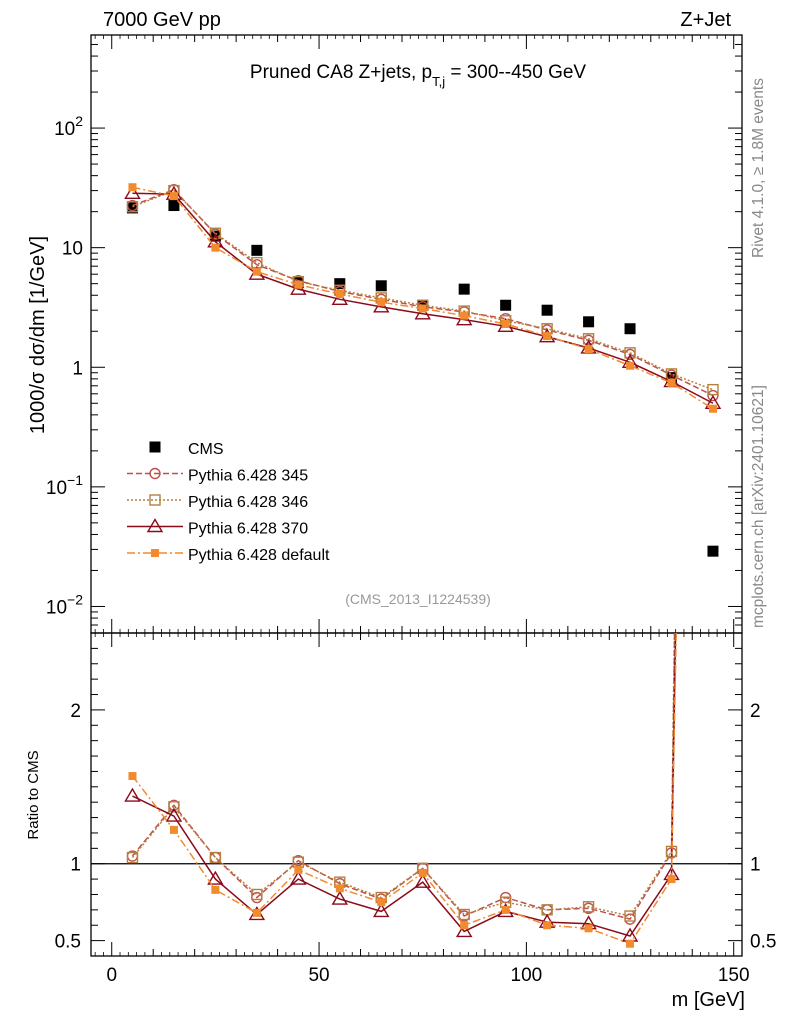  I want to click on chart-title-subscript: T,j, so click(438, 81).